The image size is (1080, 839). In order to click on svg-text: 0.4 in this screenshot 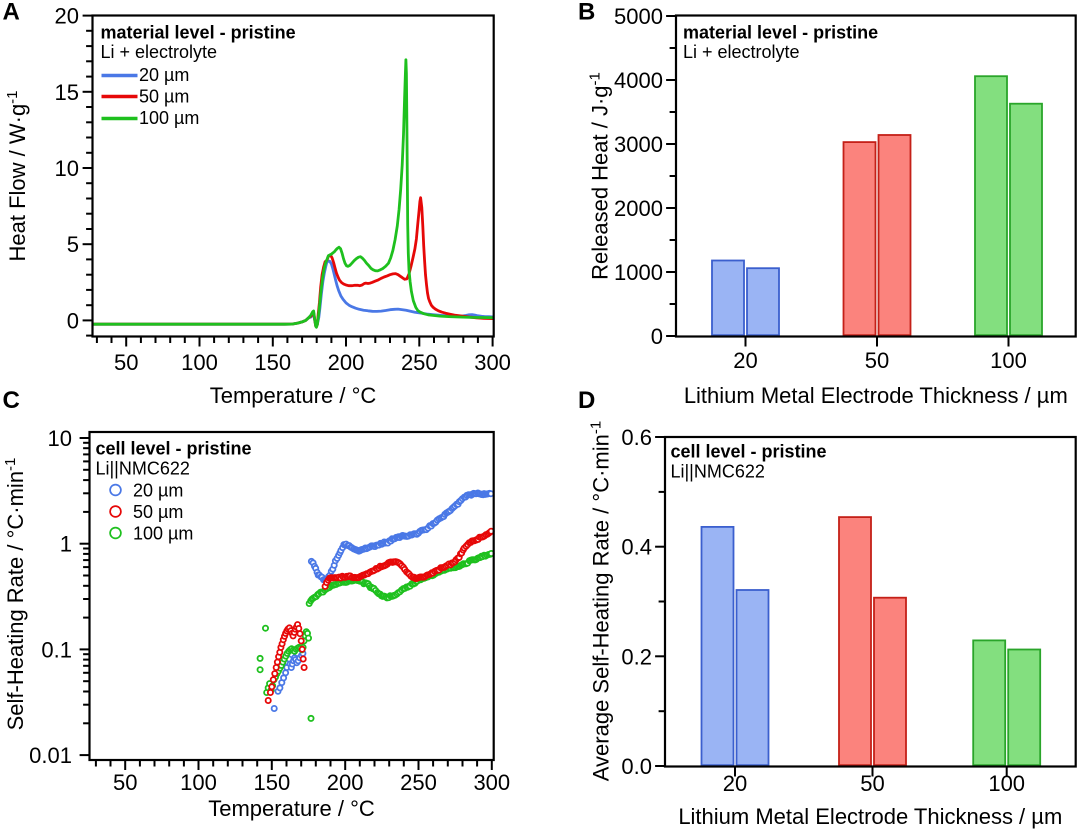, I will do `click(636, 547)`.